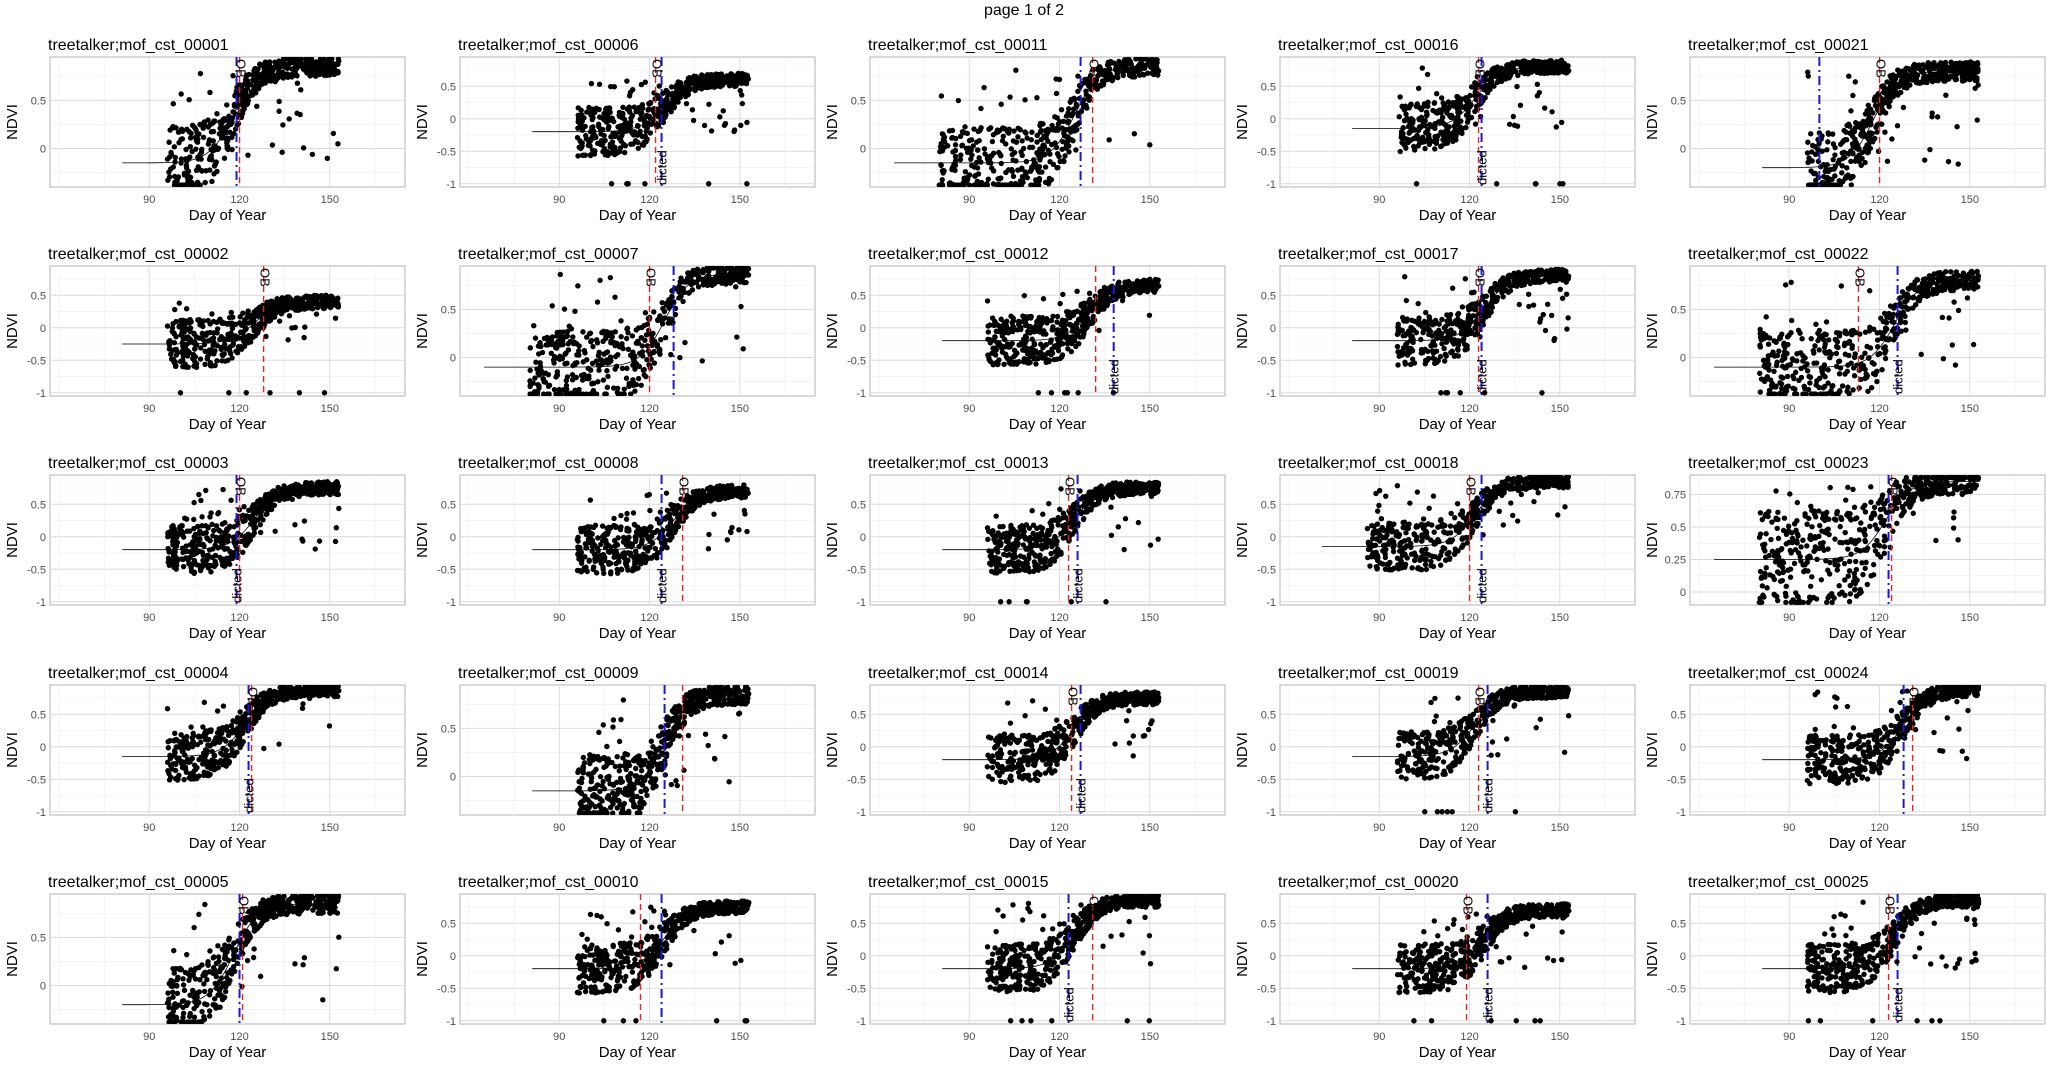  Describe the element at coordinates (638, 1052) in the screenshot. I see `x-axis-title: Day of Year` at that location.